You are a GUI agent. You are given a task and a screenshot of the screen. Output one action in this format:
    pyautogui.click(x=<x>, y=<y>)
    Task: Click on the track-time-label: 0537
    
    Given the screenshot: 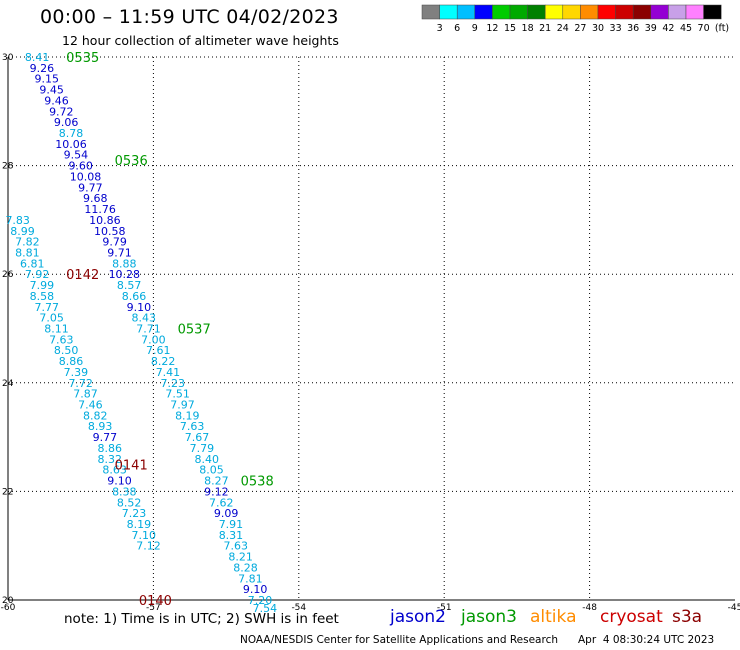 What is the action you would take?
    pyautogui.click(x=194, y=330)
    